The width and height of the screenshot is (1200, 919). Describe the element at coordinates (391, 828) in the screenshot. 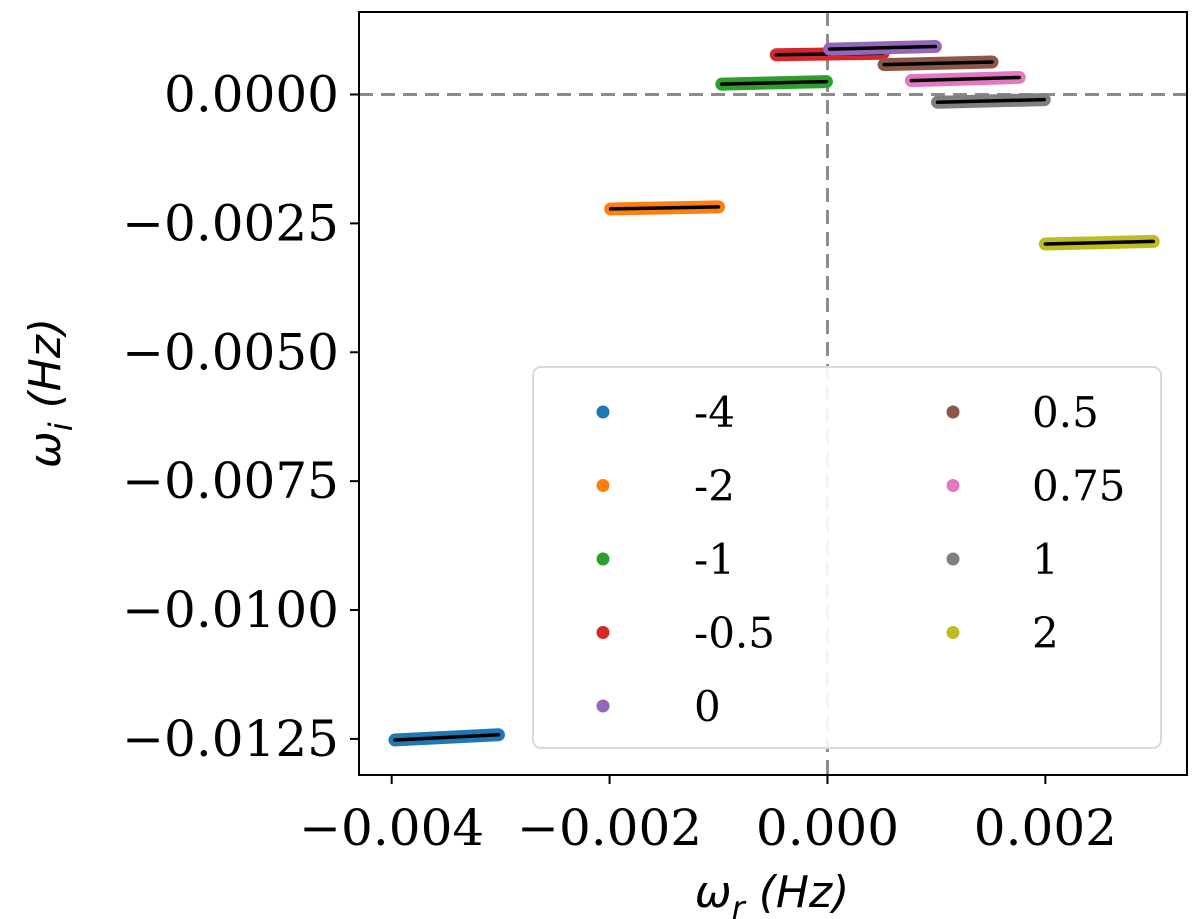

I see `x-tick-label: −0.004` at that location.